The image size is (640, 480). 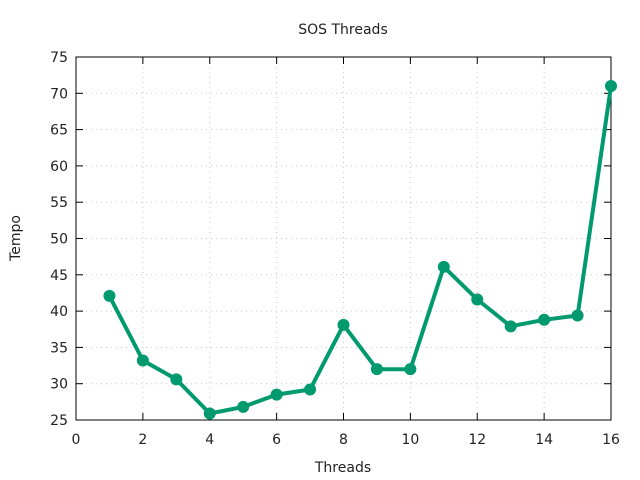 I want to click on y-tick-label: 25, so click(x=59, y=421).